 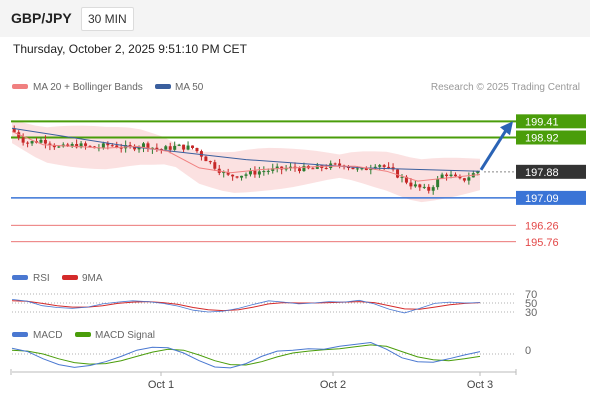 I want to click on rsi-level-label-2: 30, so click(x=531, y=313).